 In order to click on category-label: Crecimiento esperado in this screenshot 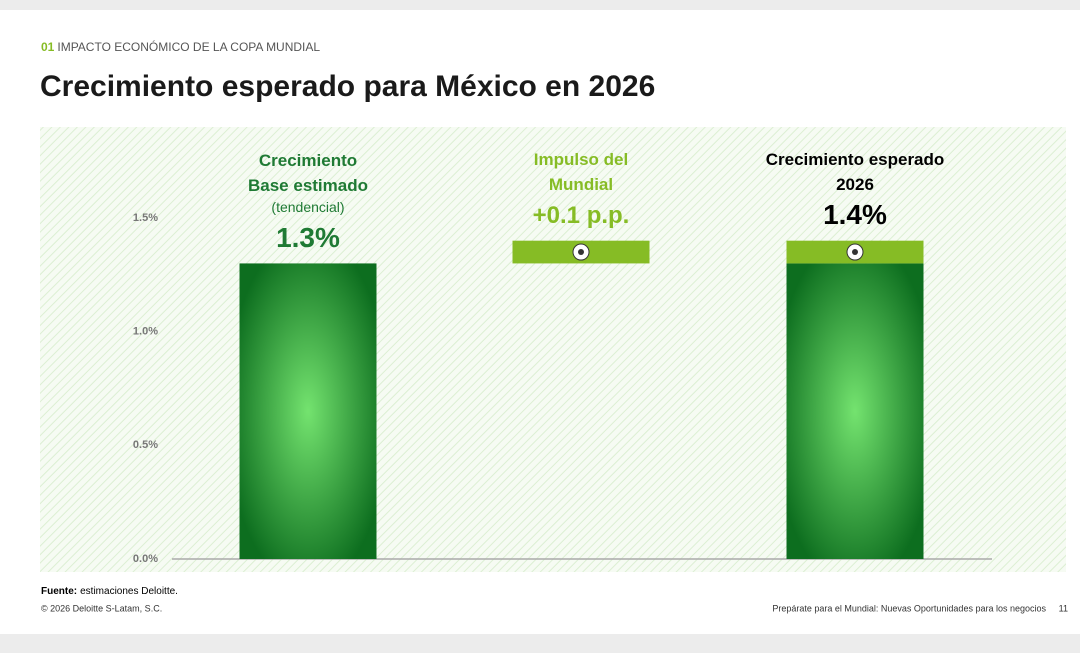, I will do `click(855, 159)`.